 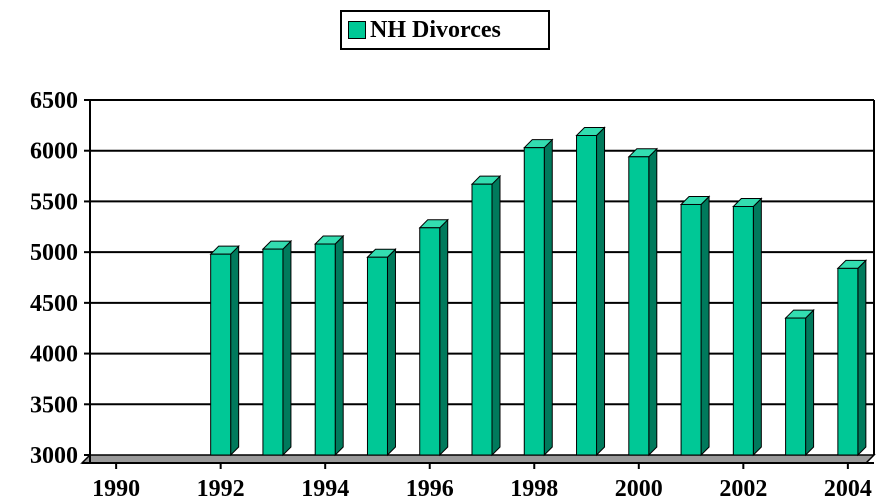 I want to click on x-tick-label: 1996, so click(x=430, y=489).